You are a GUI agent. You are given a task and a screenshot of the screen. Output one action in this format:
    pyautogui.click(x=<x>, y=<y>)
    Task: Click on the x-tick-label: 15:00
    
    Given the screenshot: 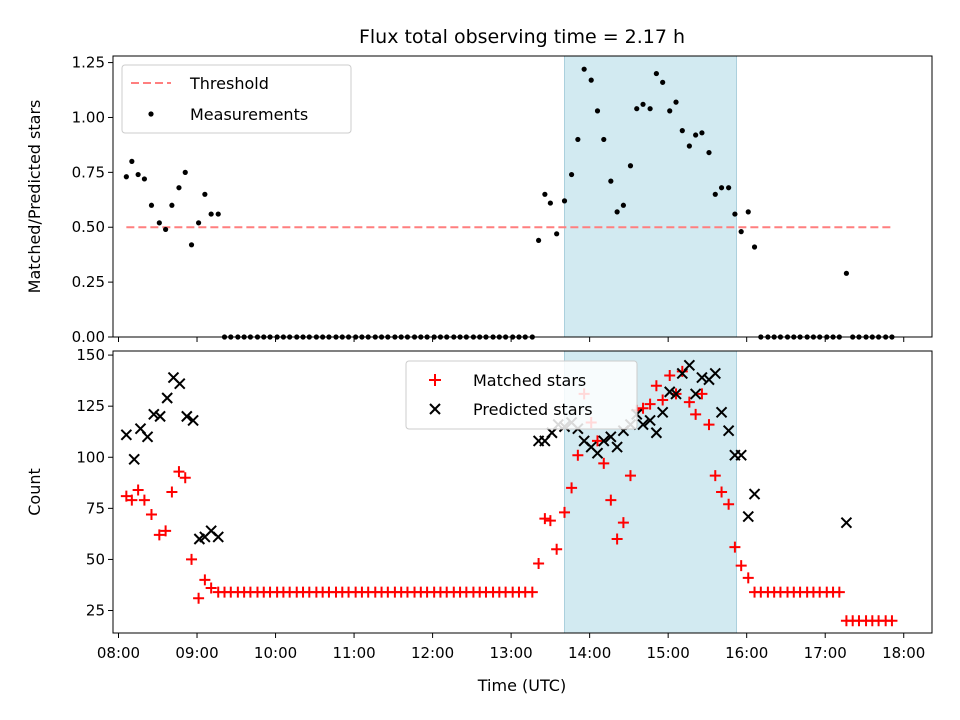 What is the action you would take?
    pyautogui.click(x=668, y=653)
    